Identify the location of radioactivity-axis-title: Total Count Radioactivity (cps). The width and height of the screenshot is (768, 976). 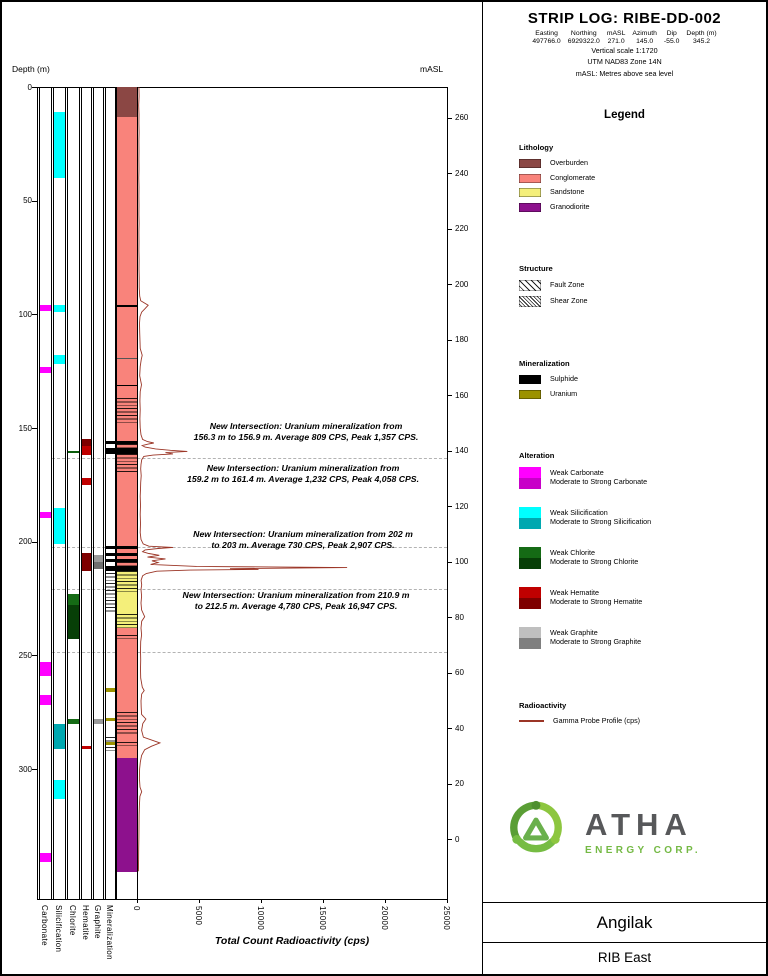
(292, 941).